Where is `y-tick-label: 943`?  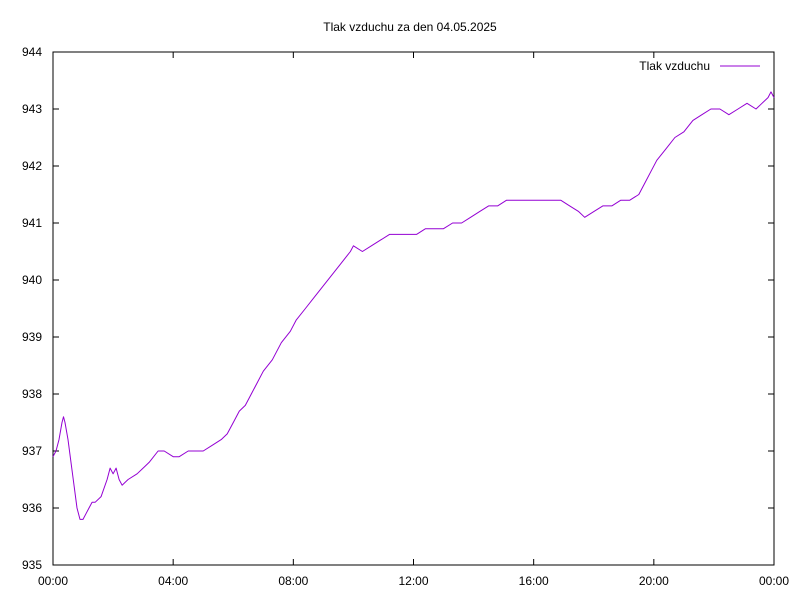 y-tick-label: 943 is located at coordinates (32, 109).